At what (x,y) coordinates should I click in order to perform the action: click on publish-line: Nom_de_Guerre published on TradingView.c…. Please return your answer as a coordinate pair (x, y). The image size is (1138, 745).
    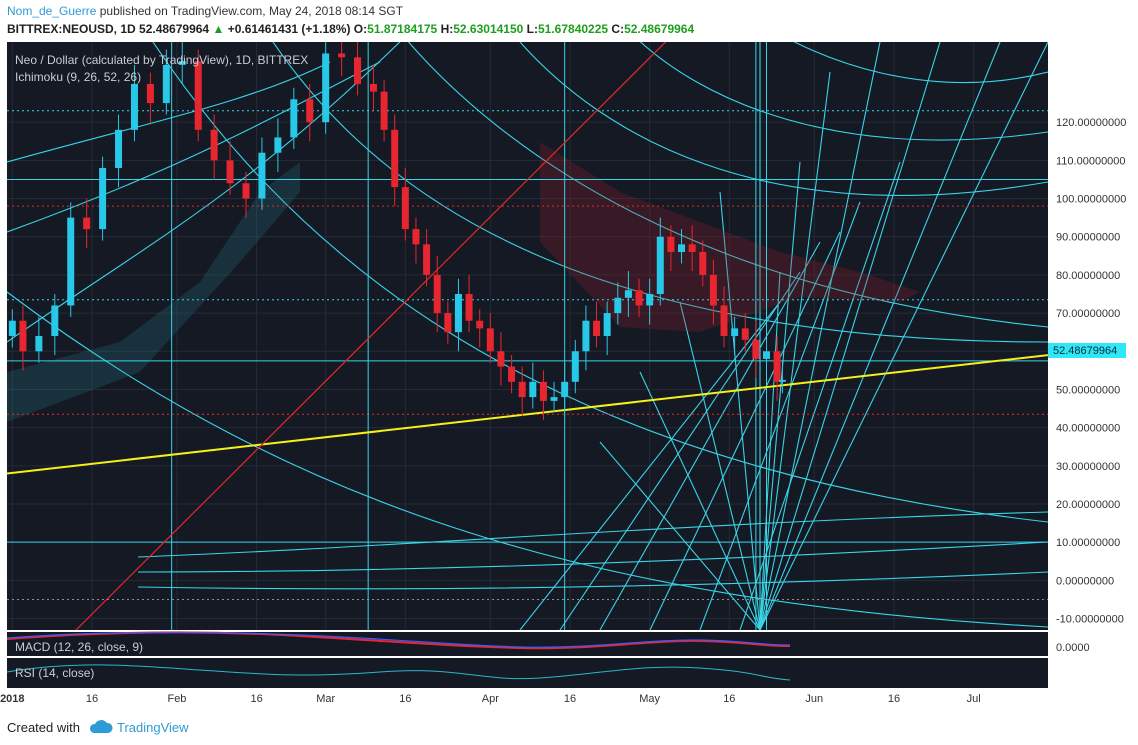
    Looking at the image, I should click on (205, 11).